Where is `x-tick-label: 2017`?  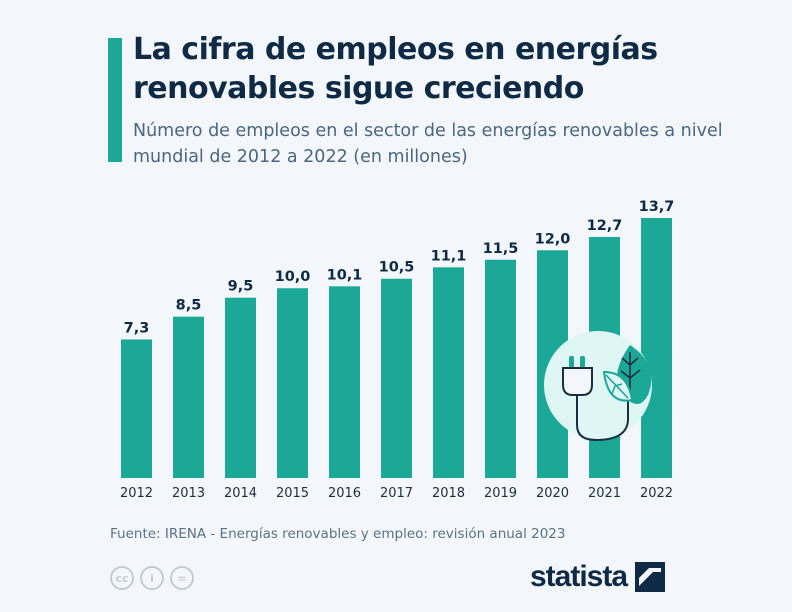 x-tick-label: 2017 is located at coordinates (396, 493).